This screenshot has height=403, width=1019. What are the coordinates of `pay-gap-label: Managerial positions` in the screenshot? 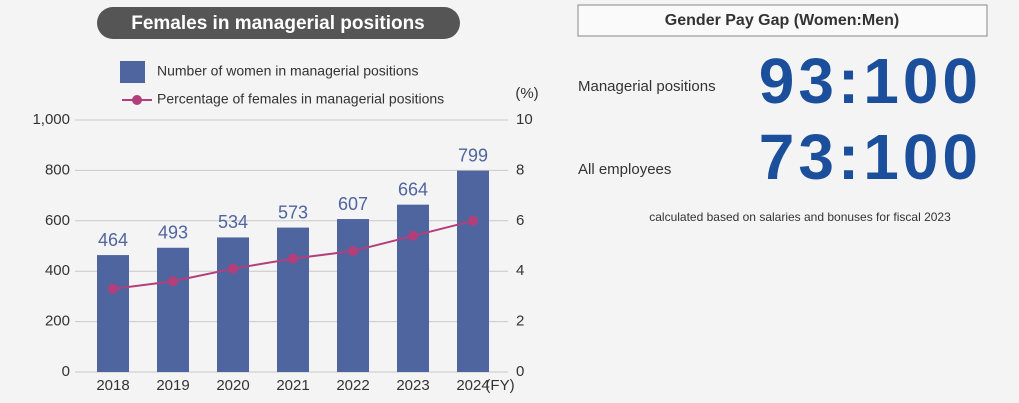 It's located at (647, 86).